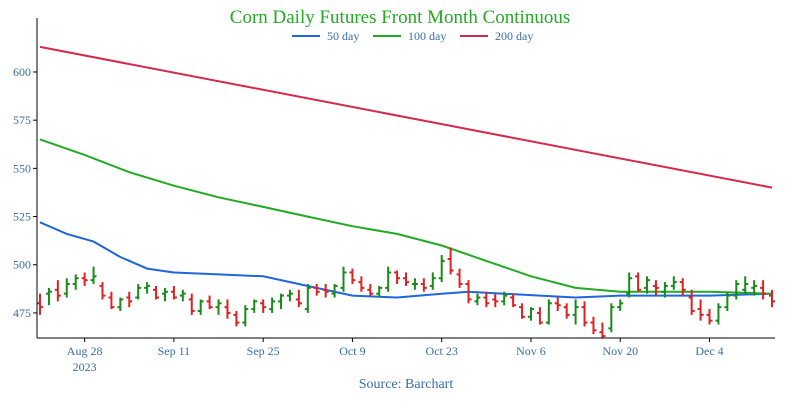  I want to click on legend-label-50-day: 50 day, so click(343, 36).